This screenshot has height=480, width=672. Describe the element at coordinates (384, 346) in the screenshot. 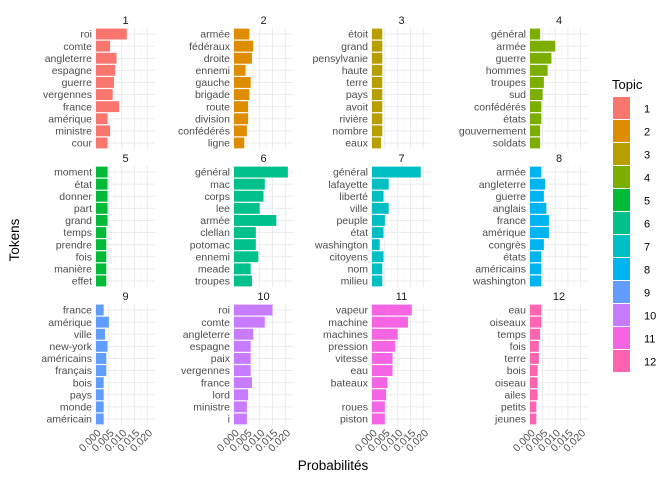

I see `bar-pression` at that location.